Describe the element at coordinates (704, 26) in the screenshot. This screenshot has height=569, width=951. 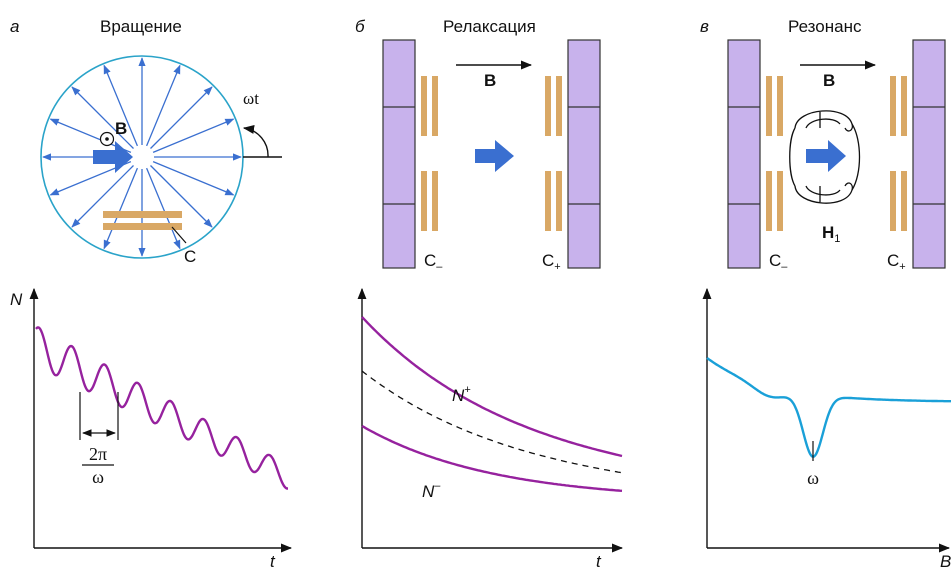
I see `panel-letter-c: в` at that location.